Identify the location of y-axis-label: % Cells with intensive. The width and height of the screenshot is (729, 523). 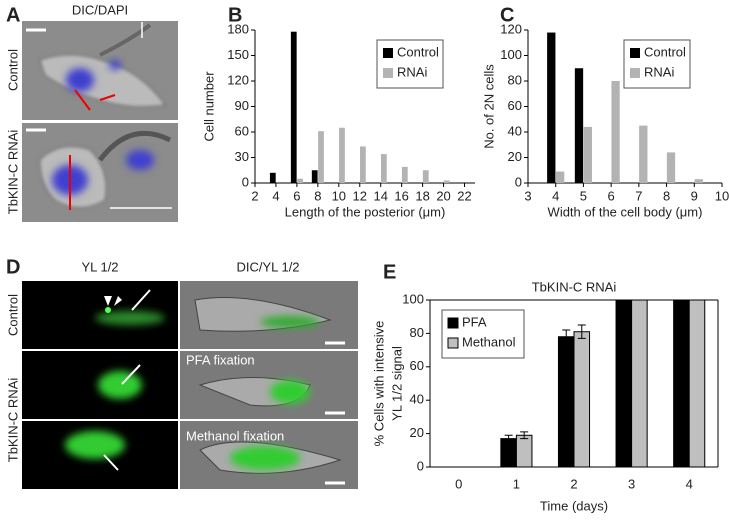
(378, 384).